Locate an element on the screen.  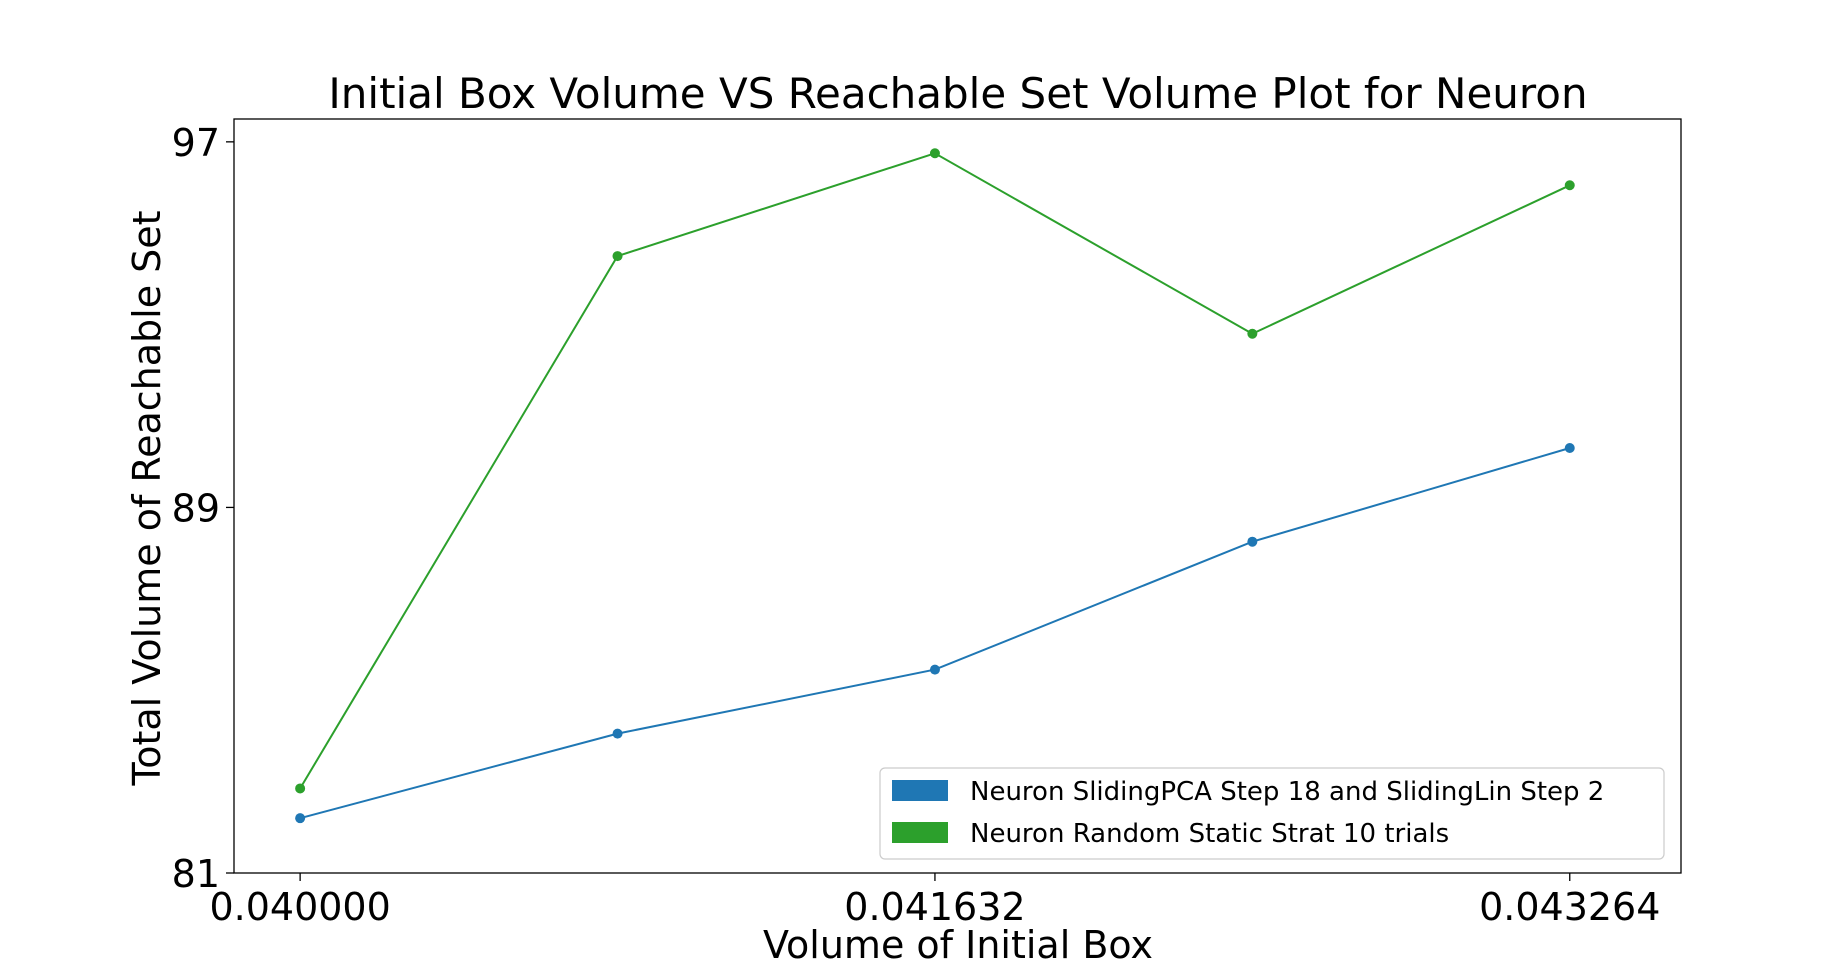
x-tick-label: 0.041632 is located at coordinates (934, 907).